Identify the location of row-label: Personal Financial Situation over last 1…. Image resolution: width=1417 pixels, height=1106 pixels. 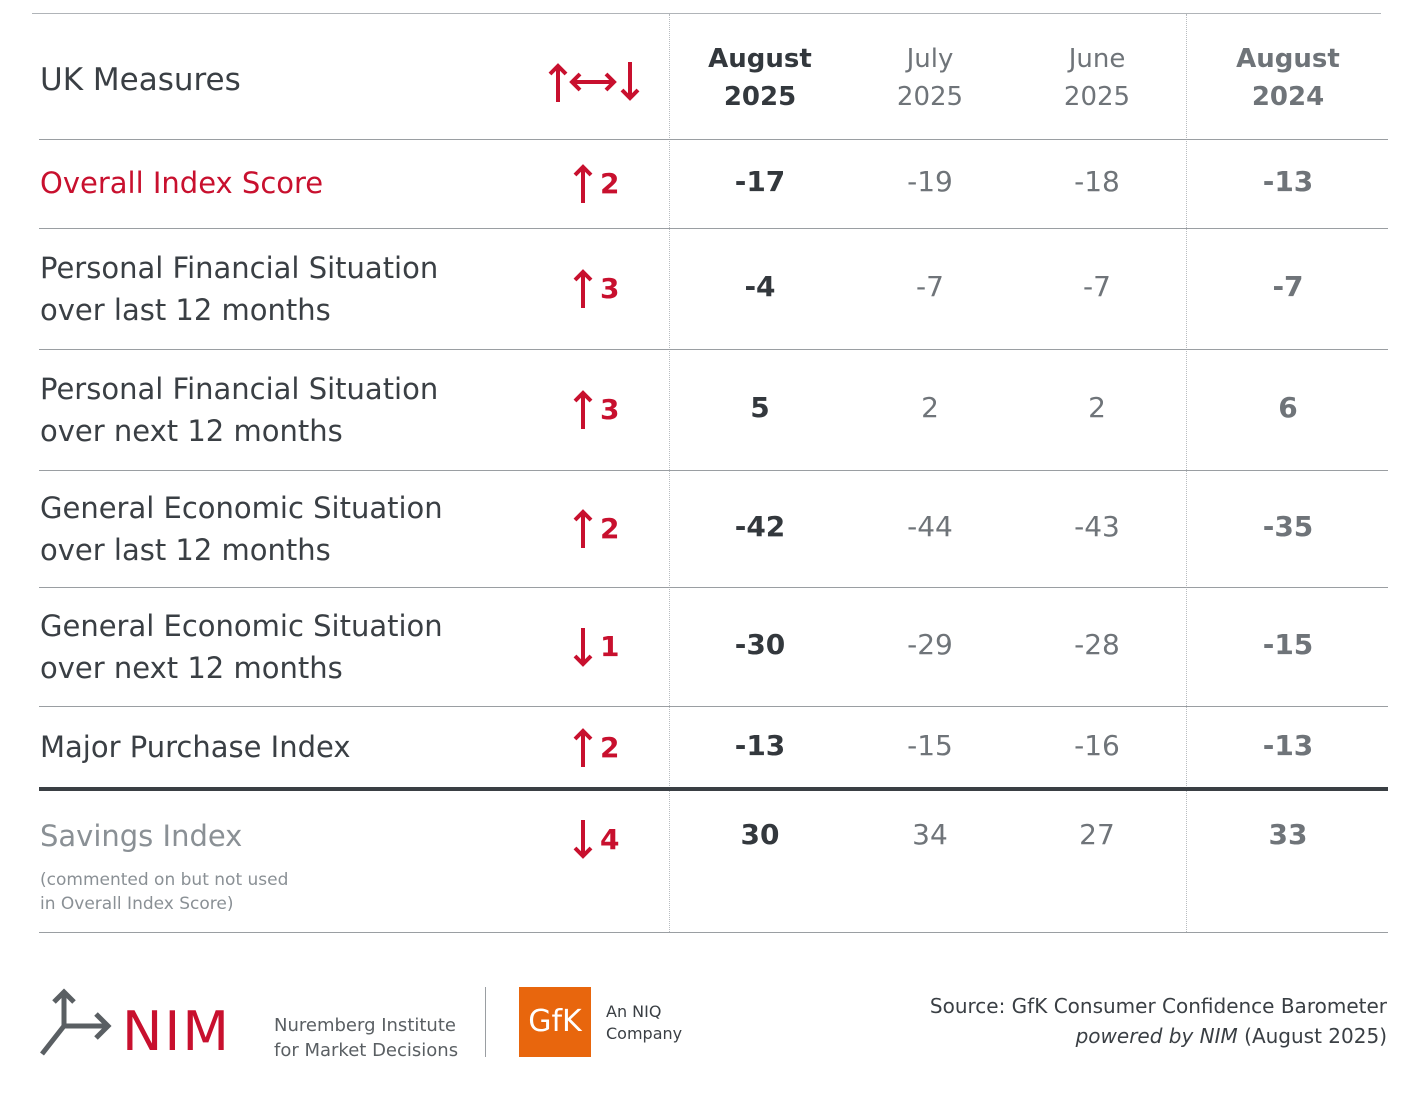
(239, 288).